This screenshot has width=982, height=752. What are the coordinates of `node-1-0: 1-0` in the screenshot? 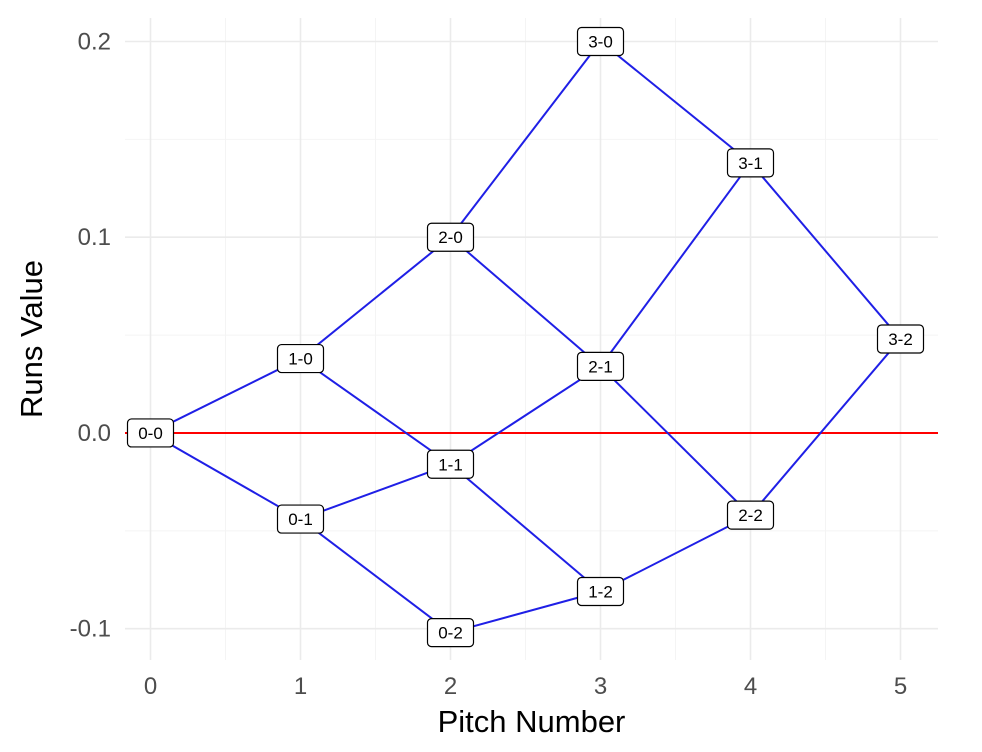 It's located at (300, 358).